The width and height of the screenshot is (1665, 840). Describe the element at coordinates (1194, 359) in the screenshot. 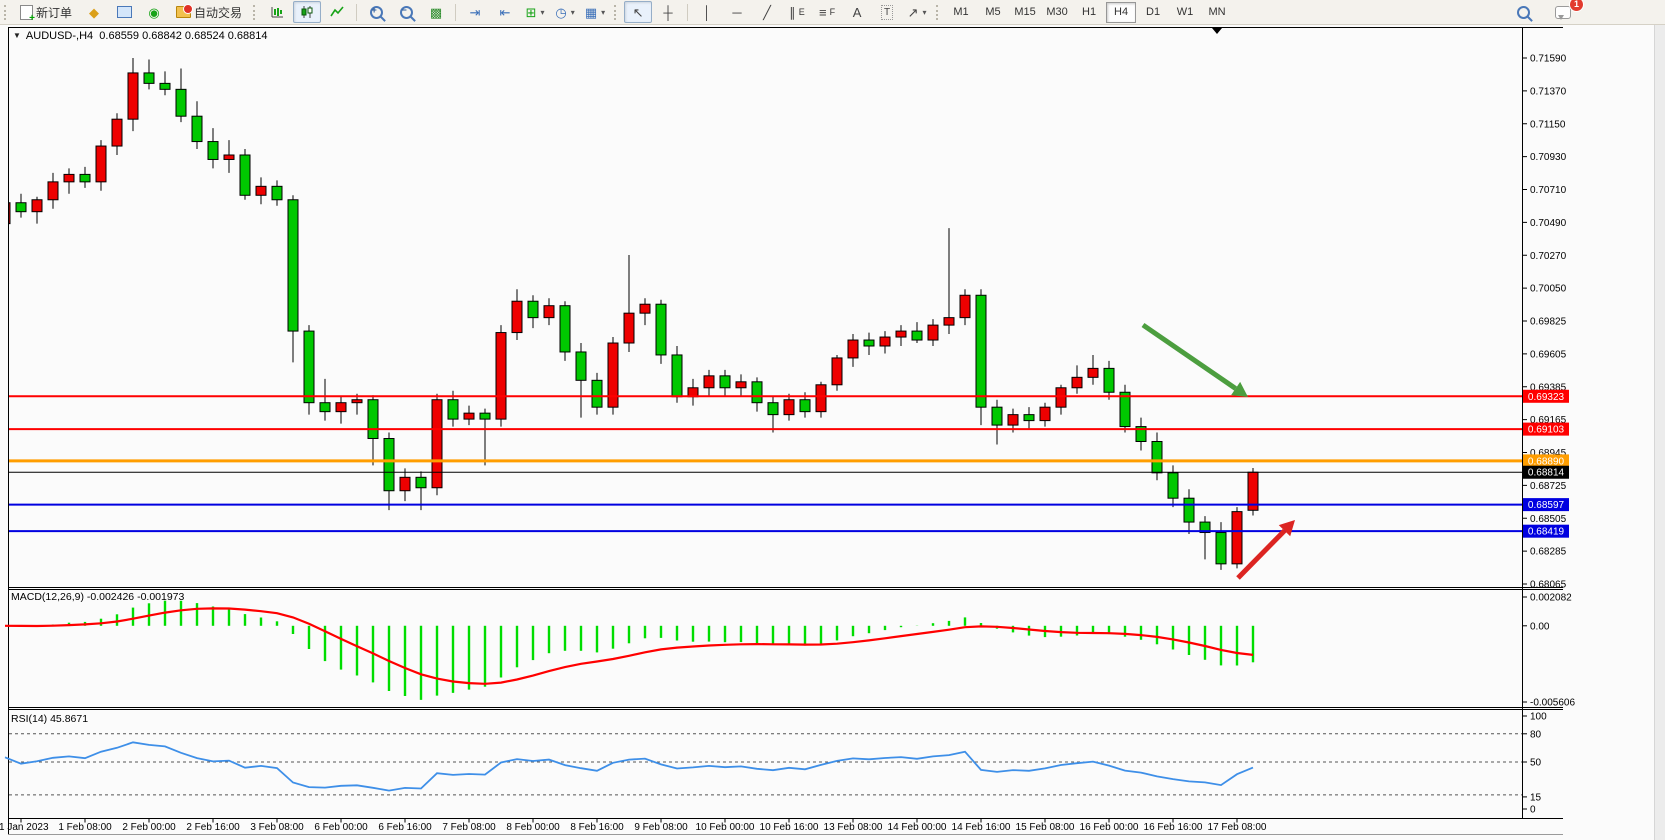

I see `downtrend-arrow` at that location.